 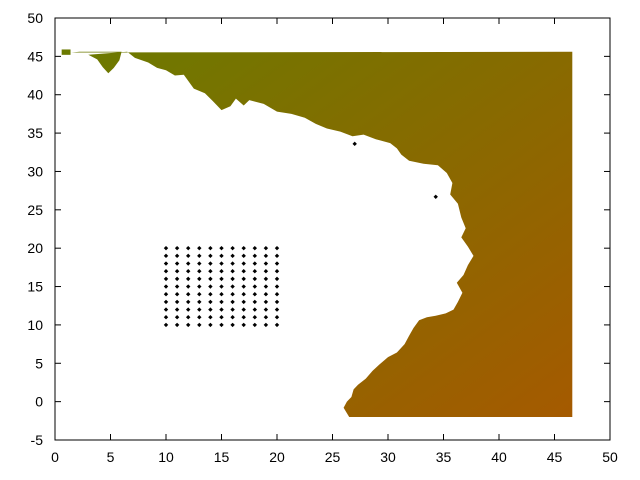 What do you see at coordinates (555, 457) in the screenshot?
I see `x-tick-label: 45` at bounding box center [555, 457].